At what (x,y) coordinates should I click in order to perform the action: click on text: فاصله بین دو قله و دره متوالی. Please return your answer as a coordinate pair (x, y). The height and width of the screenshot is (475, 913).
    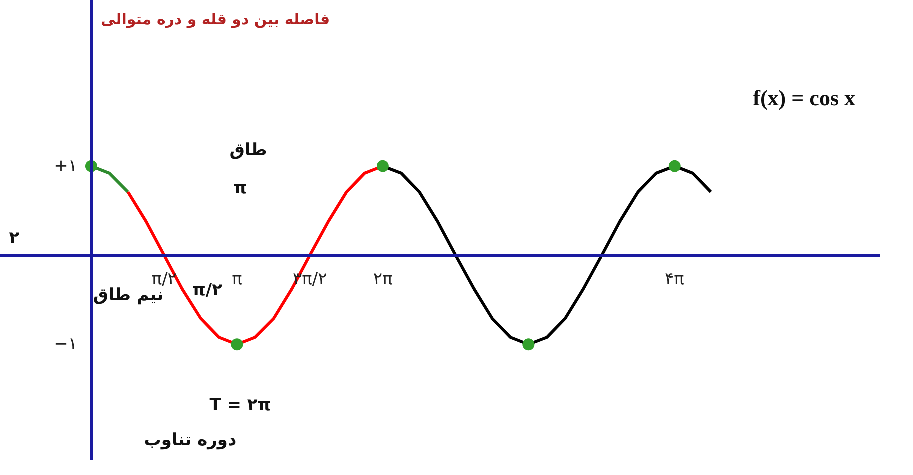
    Looking at the image, I should click on (215, 19).